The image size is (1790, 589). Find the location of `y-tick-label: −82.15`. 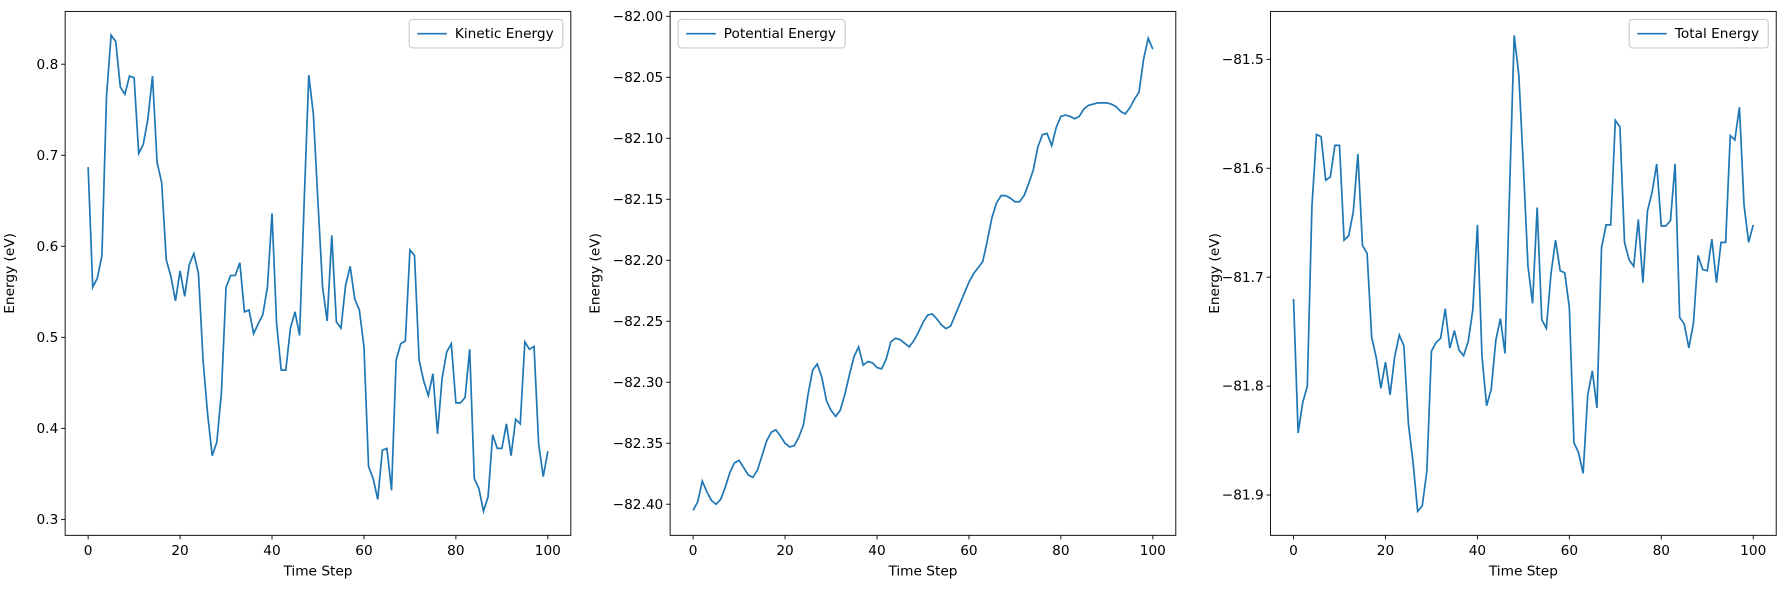

y-tick-label: −82.15 is located at coordinates (638, 200).